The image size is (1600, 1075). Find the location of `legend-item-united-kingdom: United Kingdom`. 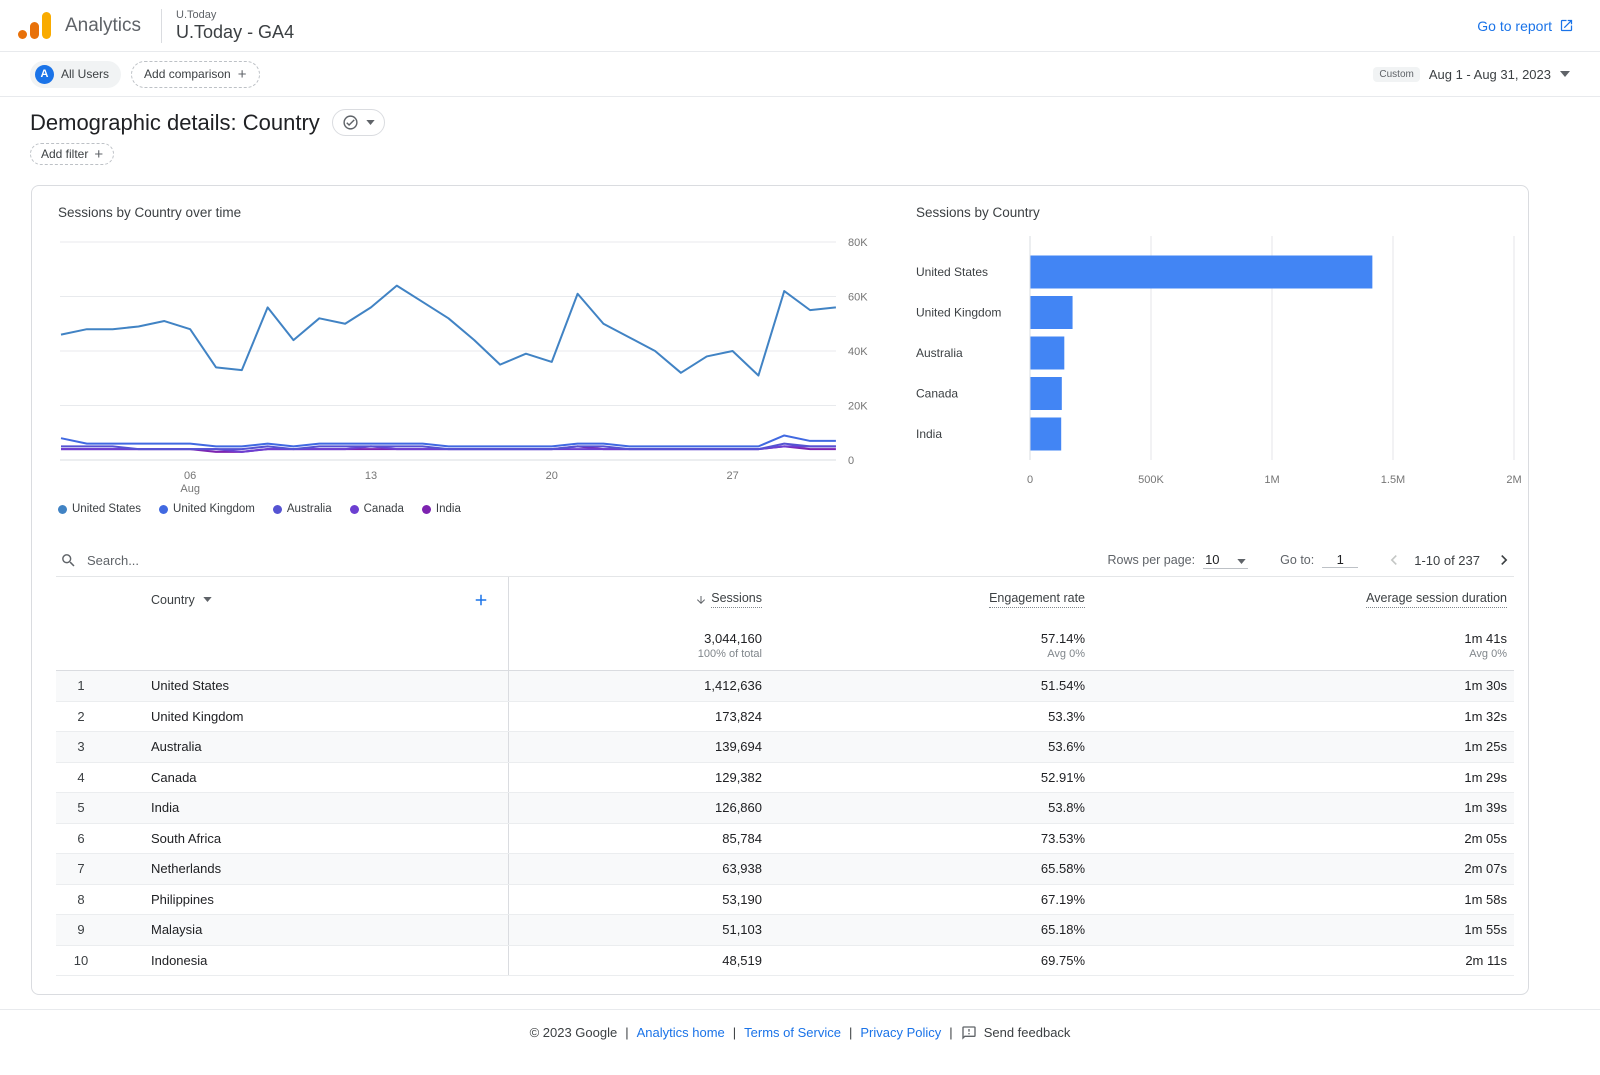

legend-item-united-kingdom: United Kingdom is located at coordinates (207, 509).